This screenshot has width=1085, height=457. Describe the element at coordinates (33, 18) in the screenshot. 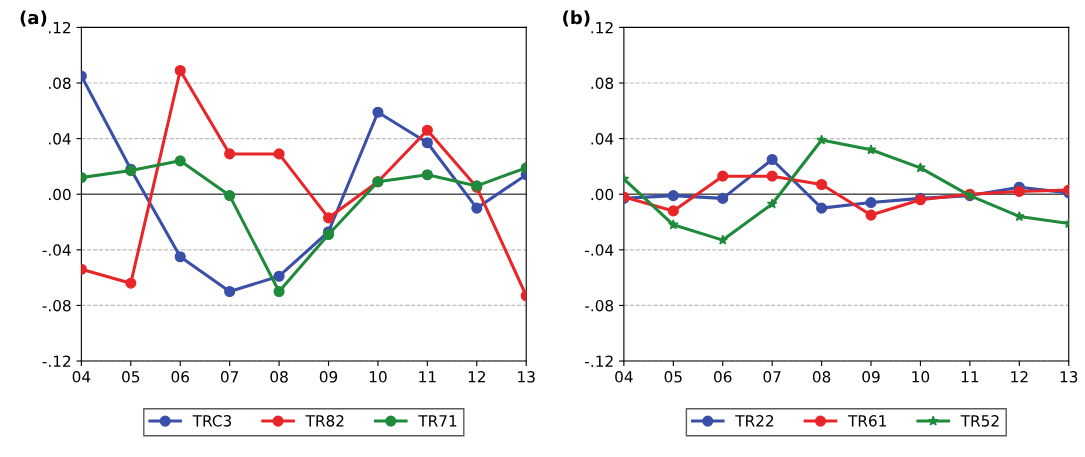

I see `chart-title: (a)` at that location.